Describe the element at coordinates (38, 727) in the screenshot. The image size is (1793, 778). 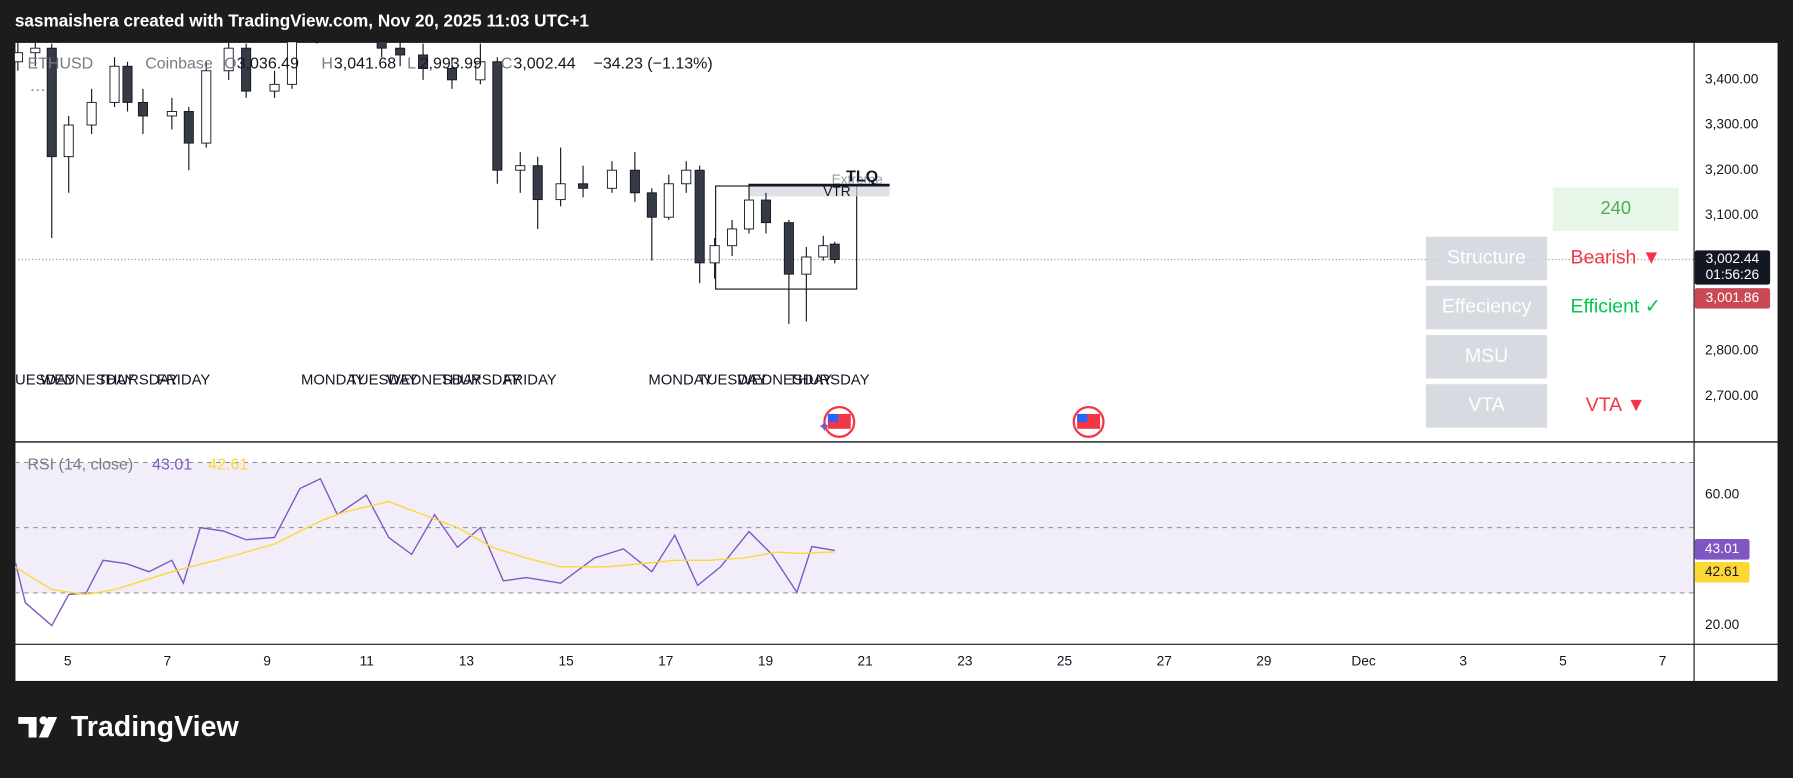
I see `logo-icon` at that location.